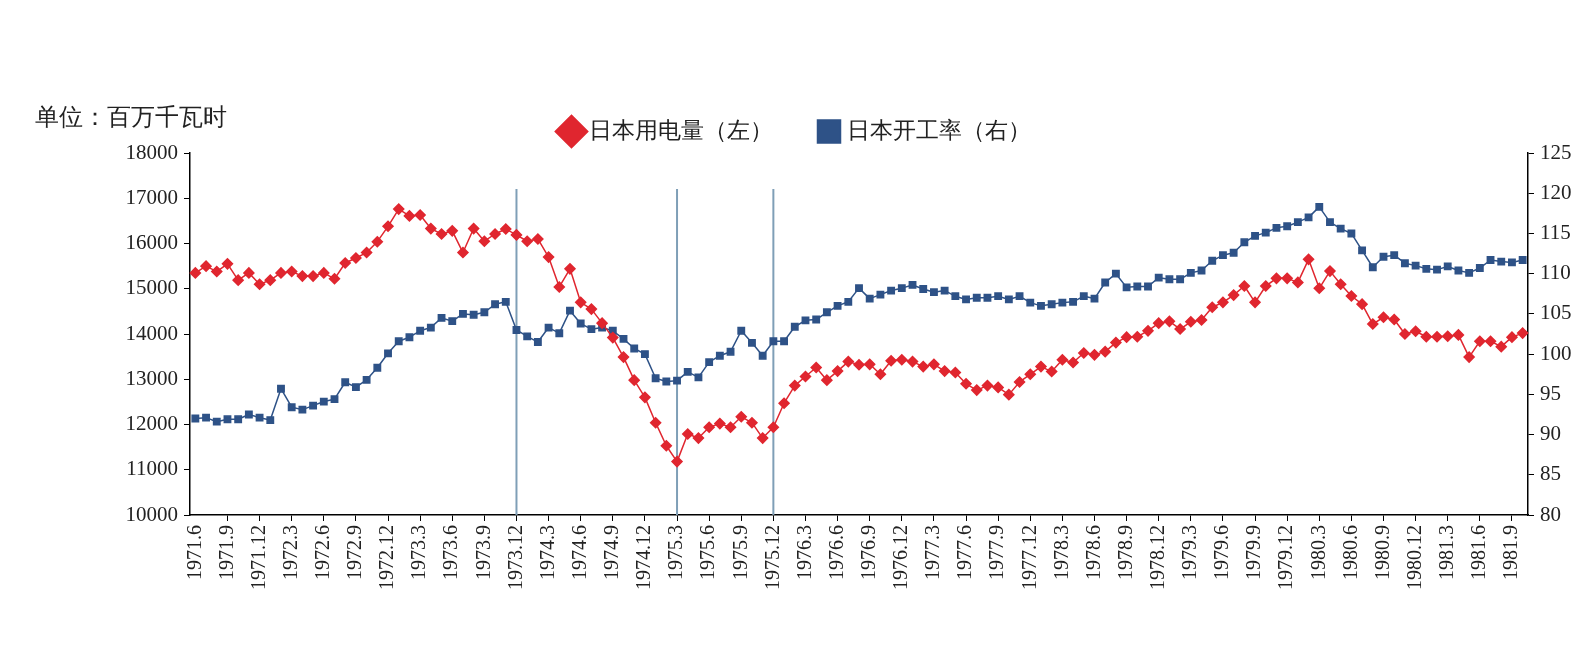 This screenshot has height=655, width=1586. Describe the element at coordinates (151, 287) in the screenshot. I see `y-tick-label: 15000` at that location.